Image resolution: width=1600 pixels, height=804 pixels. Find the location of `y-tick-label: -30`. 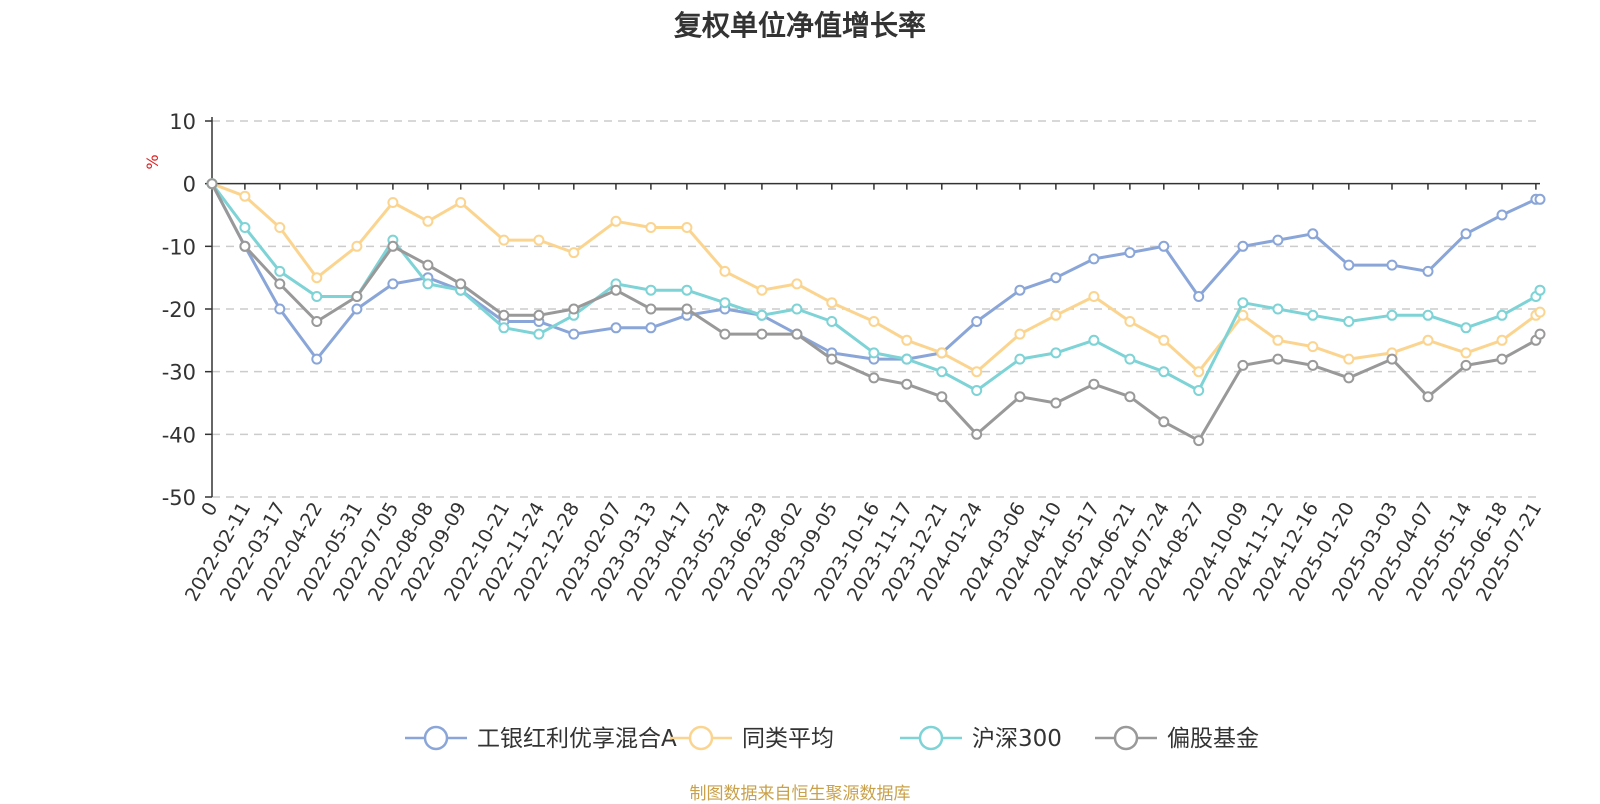

y-tick-label: -30 is located at coordinates (179, 373).